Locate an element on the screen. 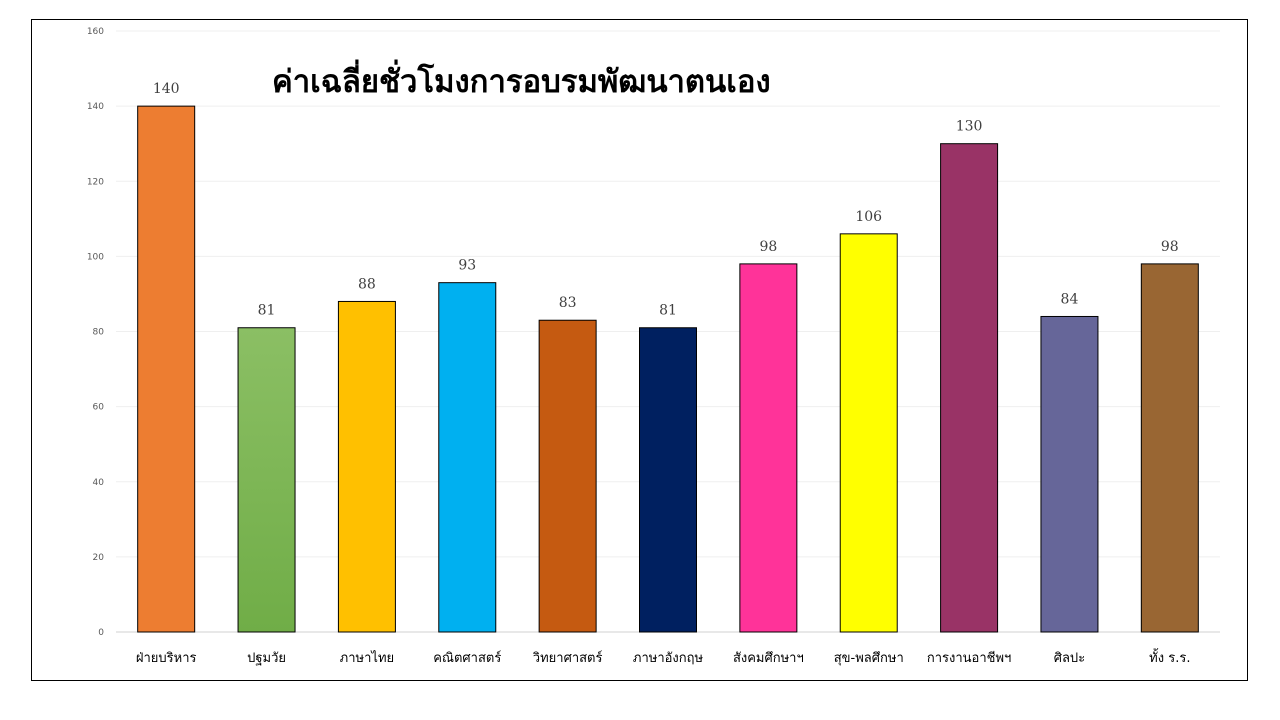 Image resolution: width=1280 pixels, height=720 pixels. data-label: 93 is located at coordinates (467, 266).